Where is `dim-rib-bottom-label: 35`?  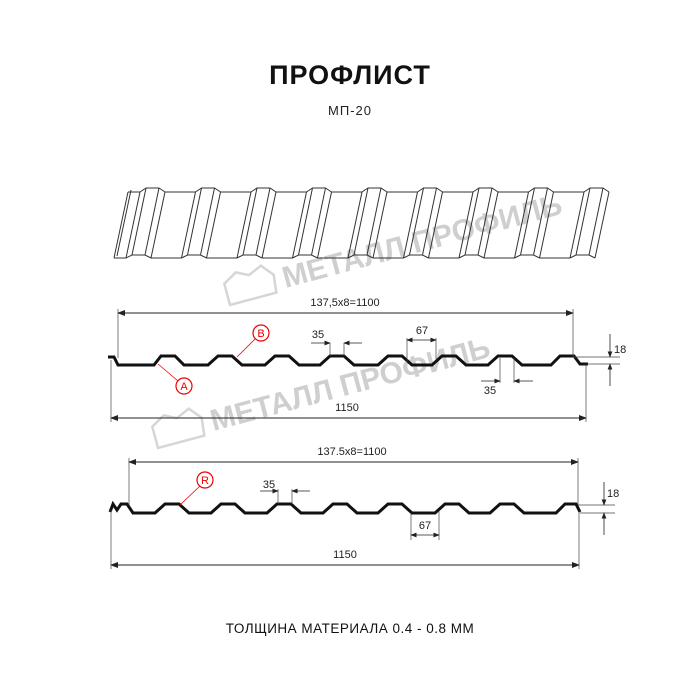
dim-rib-bottom-label: 35 is located at coordinates (490, 391).